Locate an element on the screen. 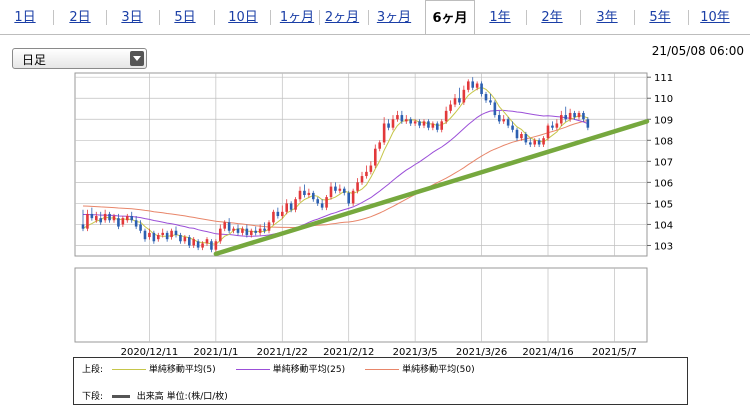  x-tick-label: 2021/3/5 is located at coordinates (415, 352).